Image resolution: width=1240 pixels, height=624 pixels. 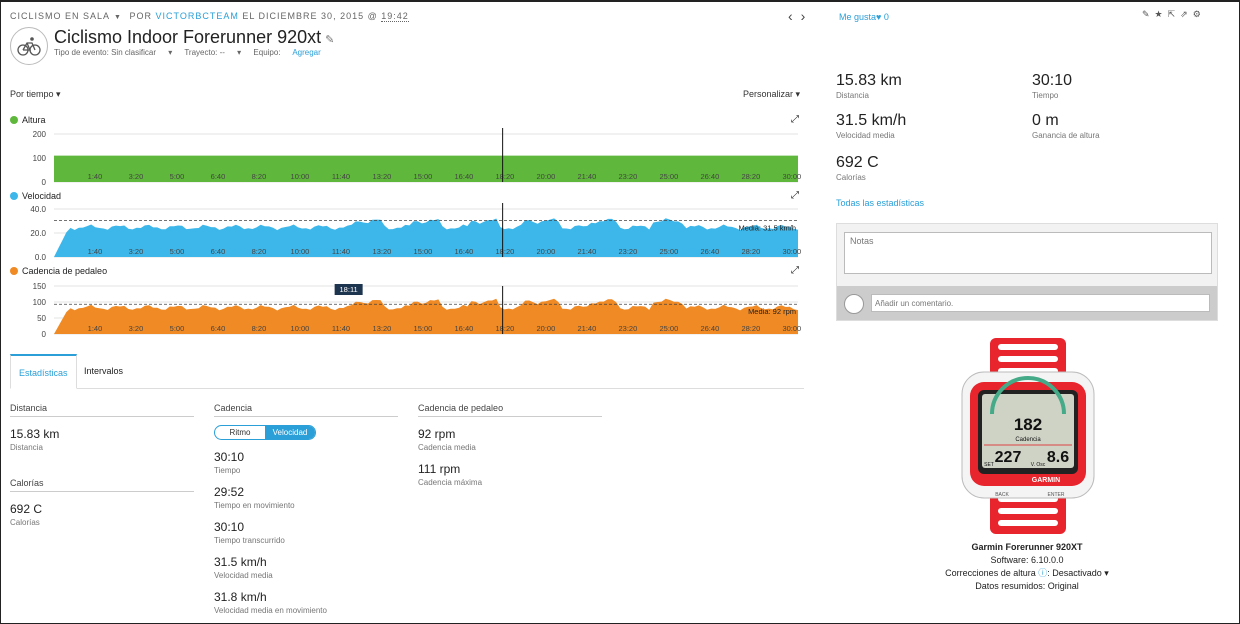 I want to click on expand-cadencia-icon: ⤢, so click(x=795, y=270).